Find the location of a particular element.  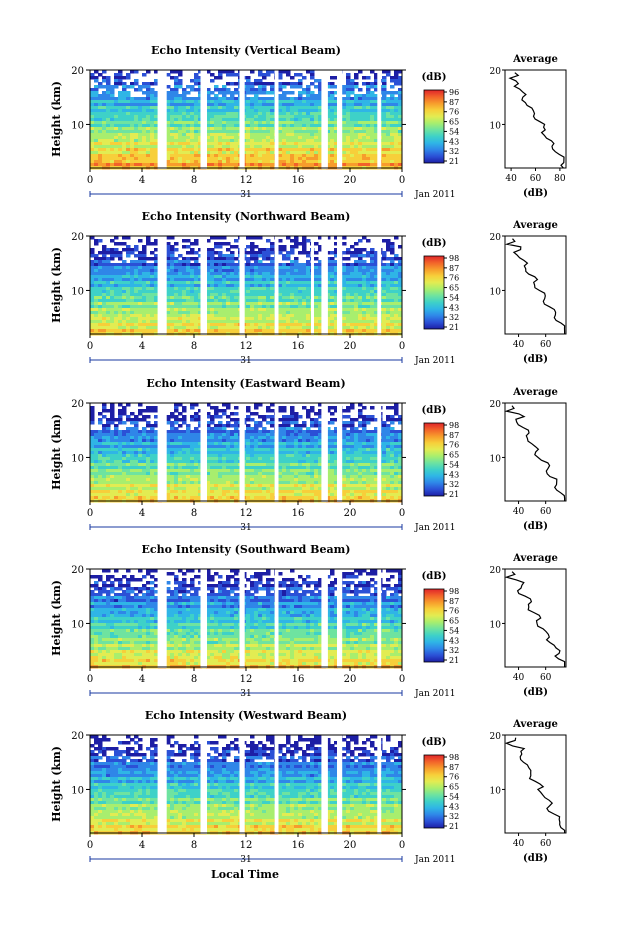

x-axis-label: Local Time is located at coordinates (245, 874).